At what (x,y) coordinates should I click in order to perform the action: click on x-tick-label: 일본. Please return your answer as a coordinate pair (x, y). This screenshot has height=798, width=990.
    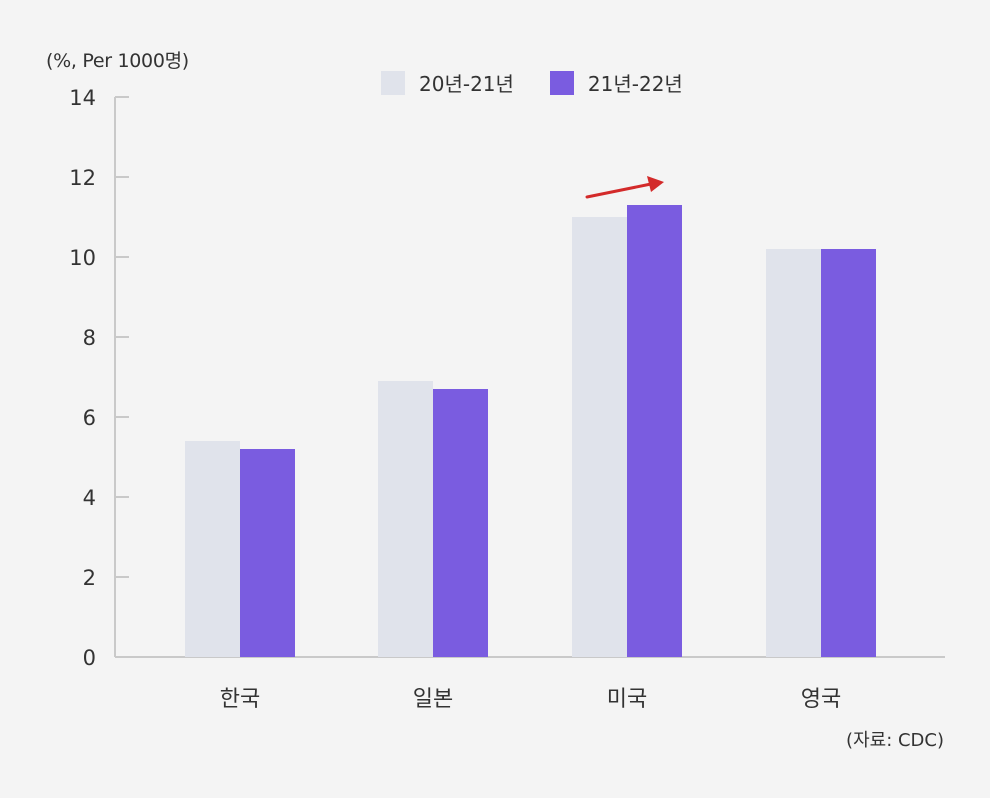
    Looking at the image, I should click on (433, 699).